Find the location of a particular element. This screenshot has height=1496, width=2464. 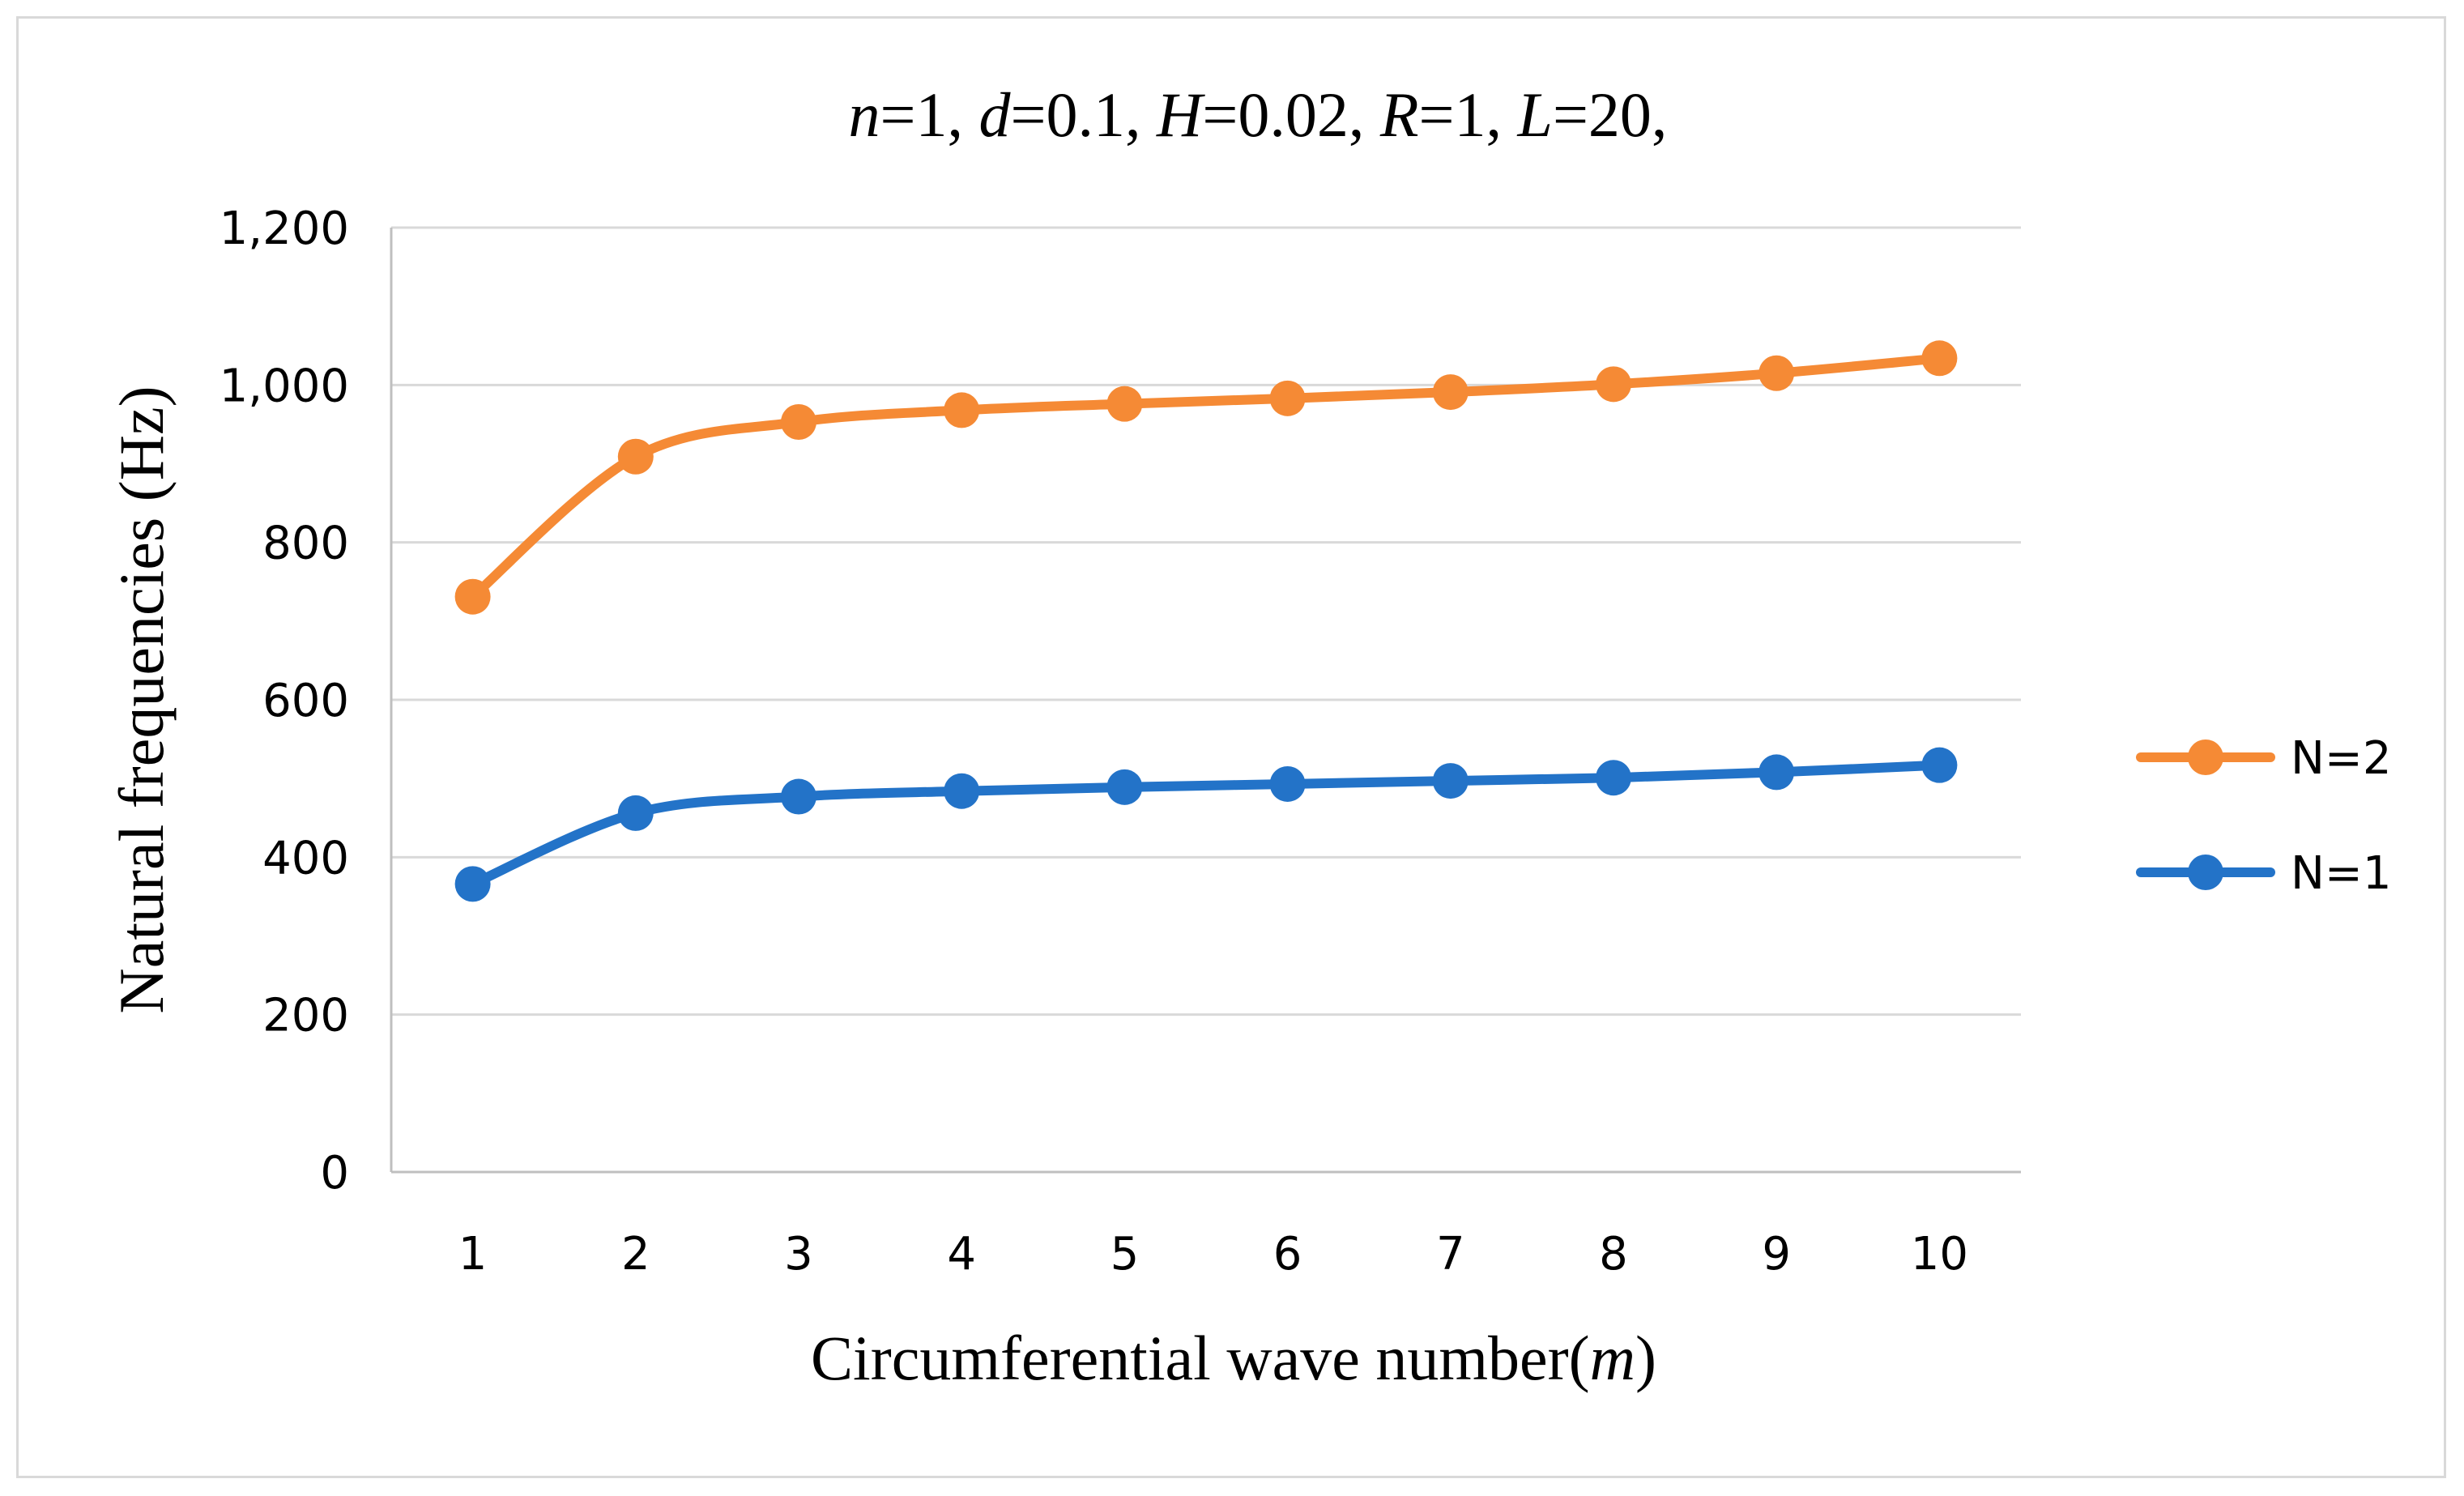

legend-label: N=2 is located at coordinates (2341, 758).